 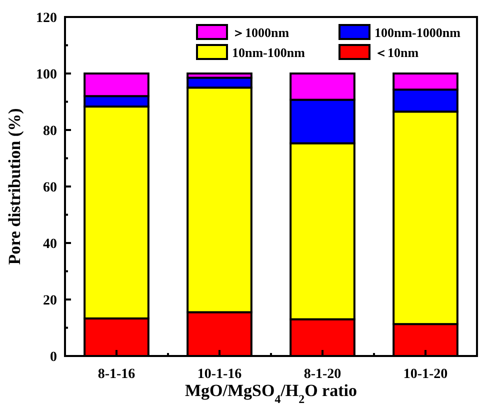 I want to click on y-axis-title: Pore distribution (%), so click(x=14, y=186).